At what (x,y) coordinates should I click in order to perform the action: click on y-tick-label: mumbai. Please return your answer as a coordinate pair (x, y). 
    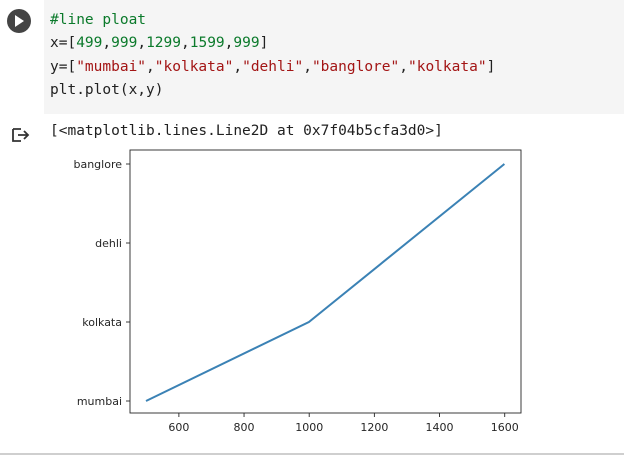
    Looking at the image, I should click on (99, 401).